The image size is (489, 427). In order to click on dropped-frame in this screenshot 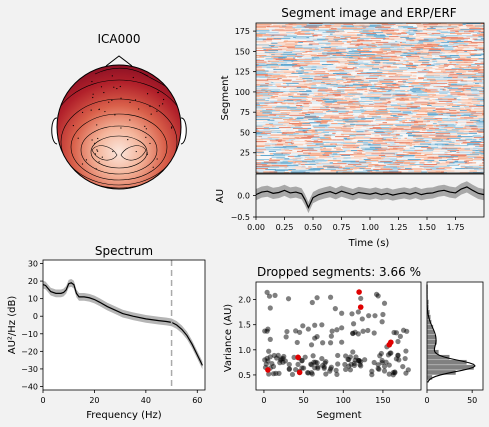, I will do `click(338, 336)`.